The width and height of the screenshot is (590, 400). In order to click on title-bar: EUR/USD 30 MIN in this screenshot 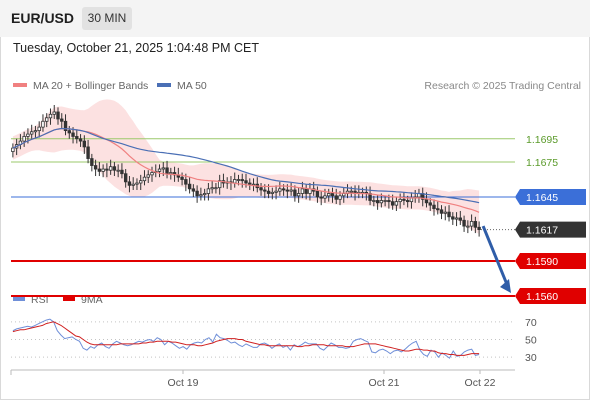, I will do `click(295, 18)`.